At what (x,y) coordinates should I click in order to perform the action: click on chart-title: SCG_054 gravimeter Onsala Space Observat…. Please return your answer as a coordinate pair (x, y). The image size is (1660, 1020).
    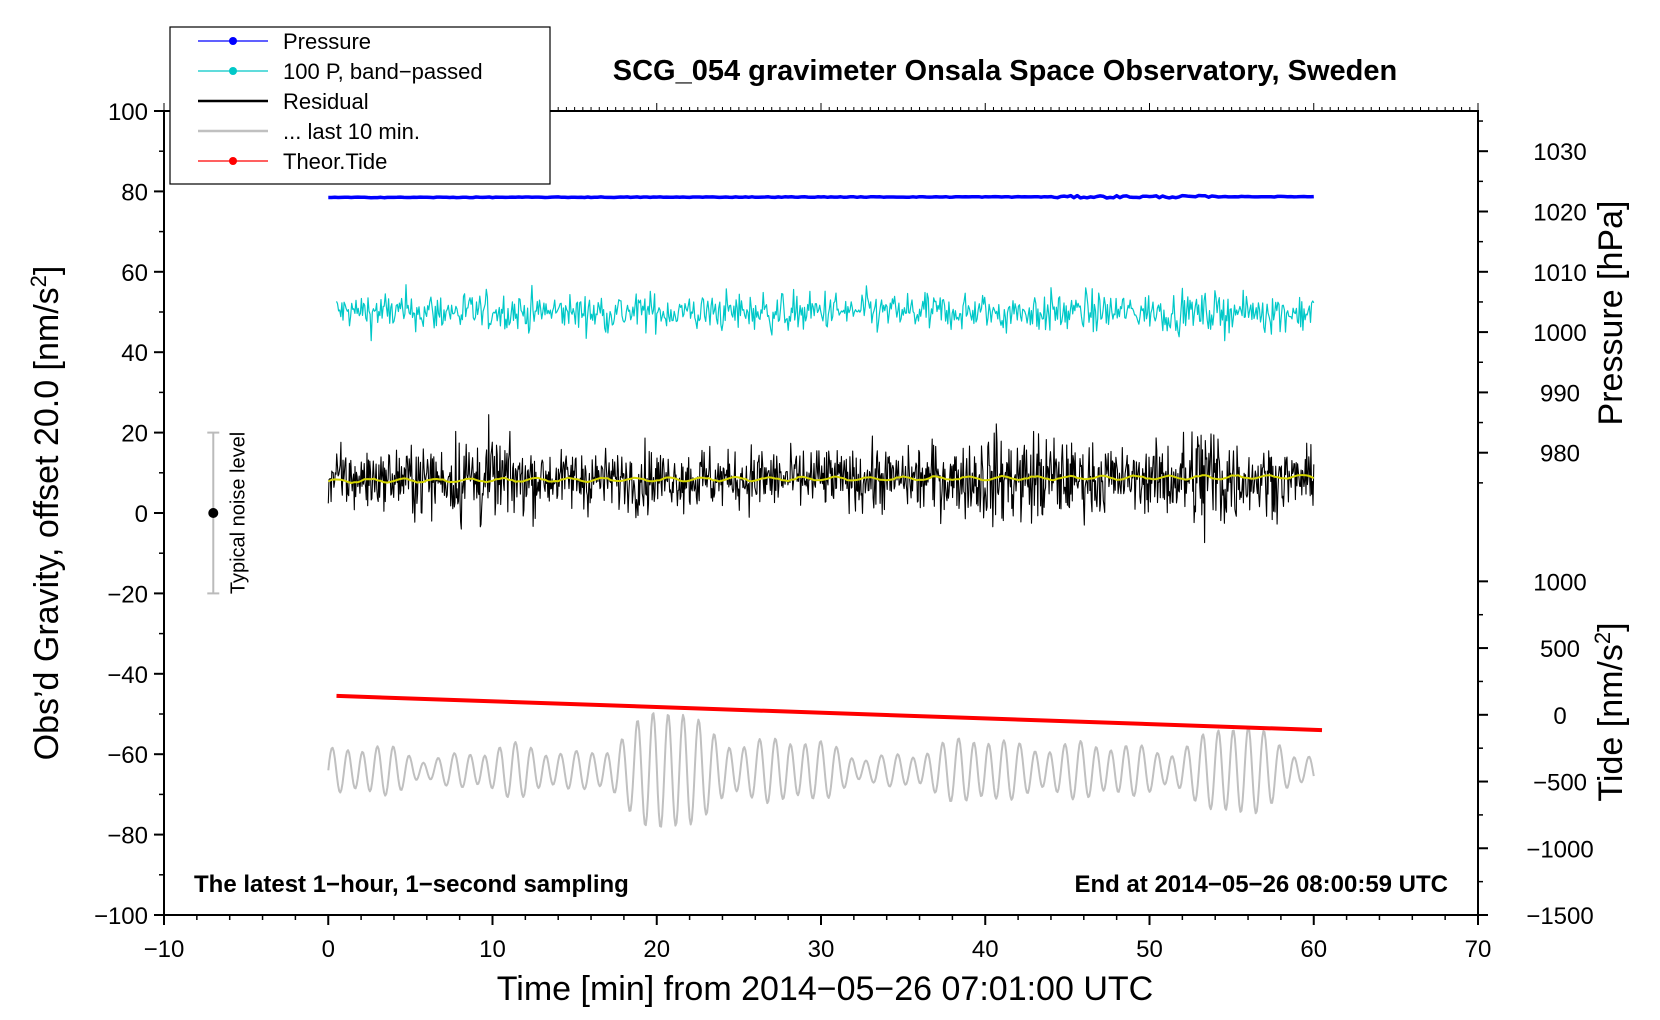
    Looking at the image, I should click on (1005, 71).